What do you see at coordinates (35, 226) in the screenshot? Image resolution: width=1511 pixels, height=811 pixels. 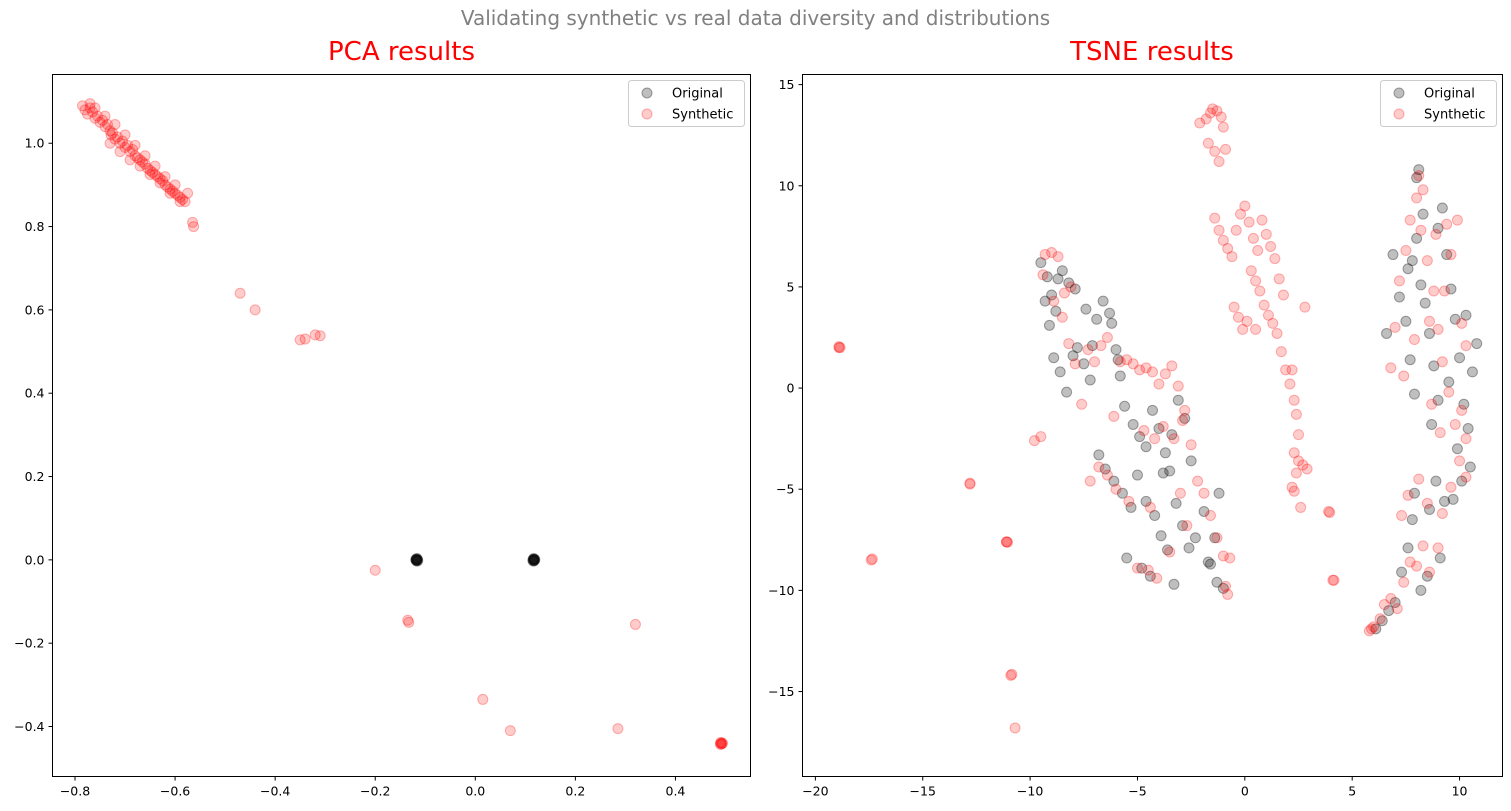 I see `pca-y-tick-label: 0.8` at bounding box center [35, 226].